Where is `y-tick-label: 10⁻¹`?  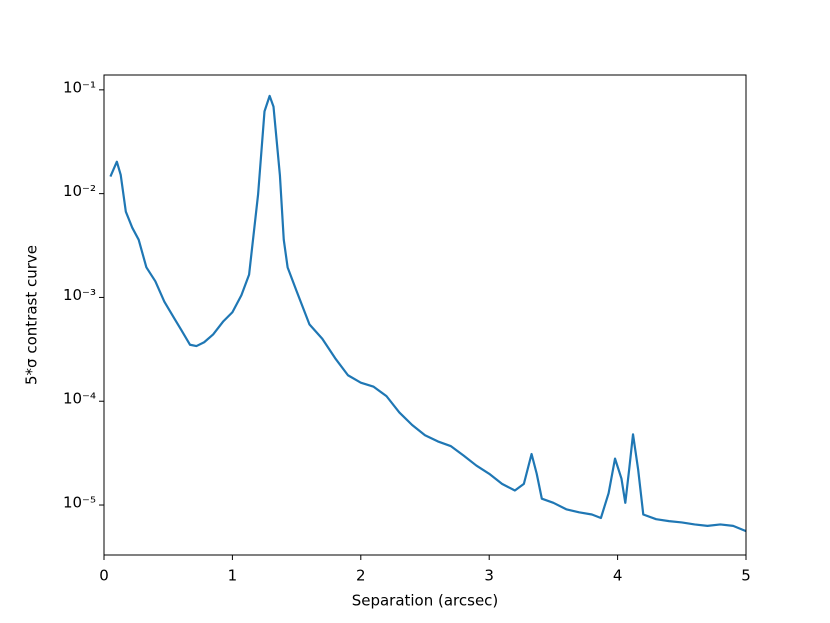
y-tick-label: 10⁻¹ is located at coordinates (79, 87).